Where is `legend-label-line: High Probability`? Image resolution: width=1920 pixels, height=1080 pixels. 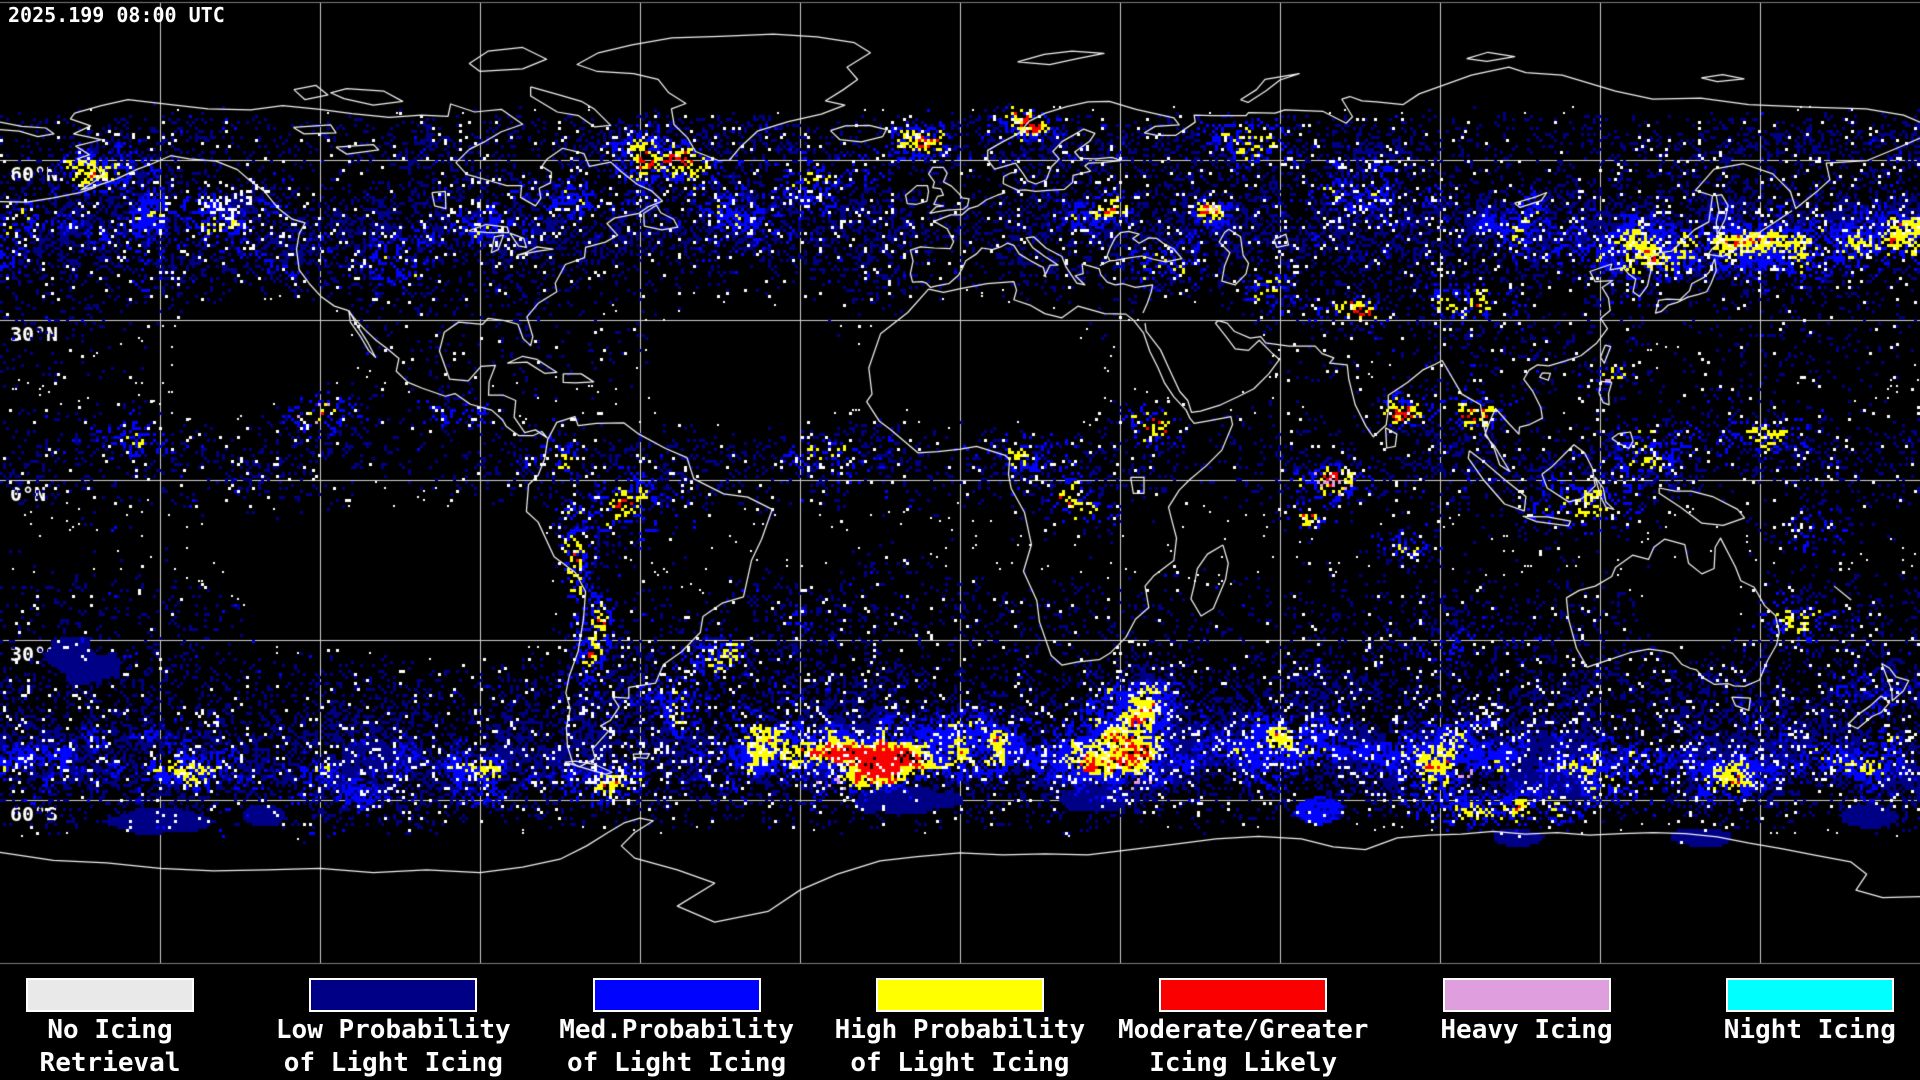
legend-label-line: High Probability is located at coordinates (960, 1030).